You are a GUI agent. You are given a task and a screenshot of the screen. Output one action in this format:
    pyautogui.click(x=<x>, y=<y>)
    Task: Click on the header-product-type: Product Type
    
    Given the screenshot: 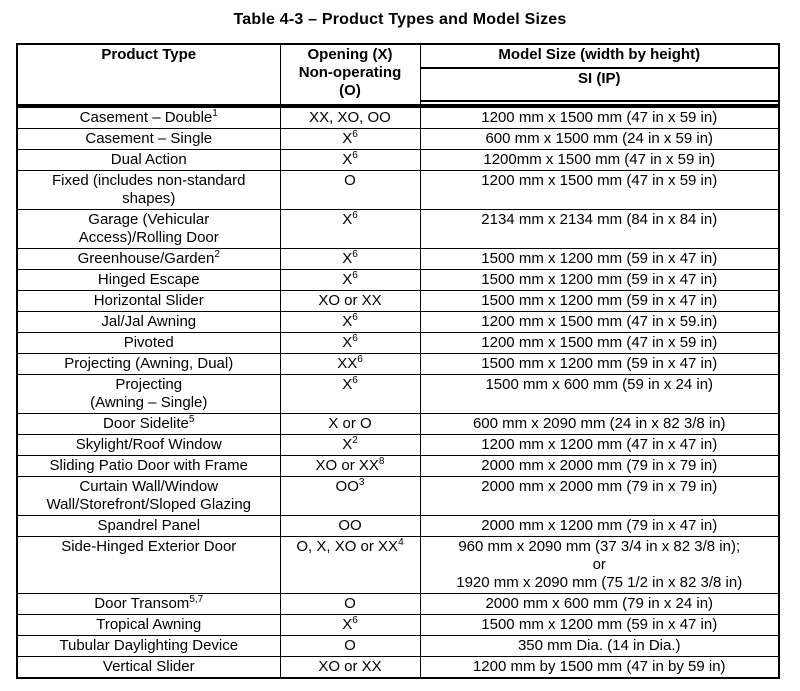 What is the action you would take?
    pyautogui.click(x=148, y=75)
    